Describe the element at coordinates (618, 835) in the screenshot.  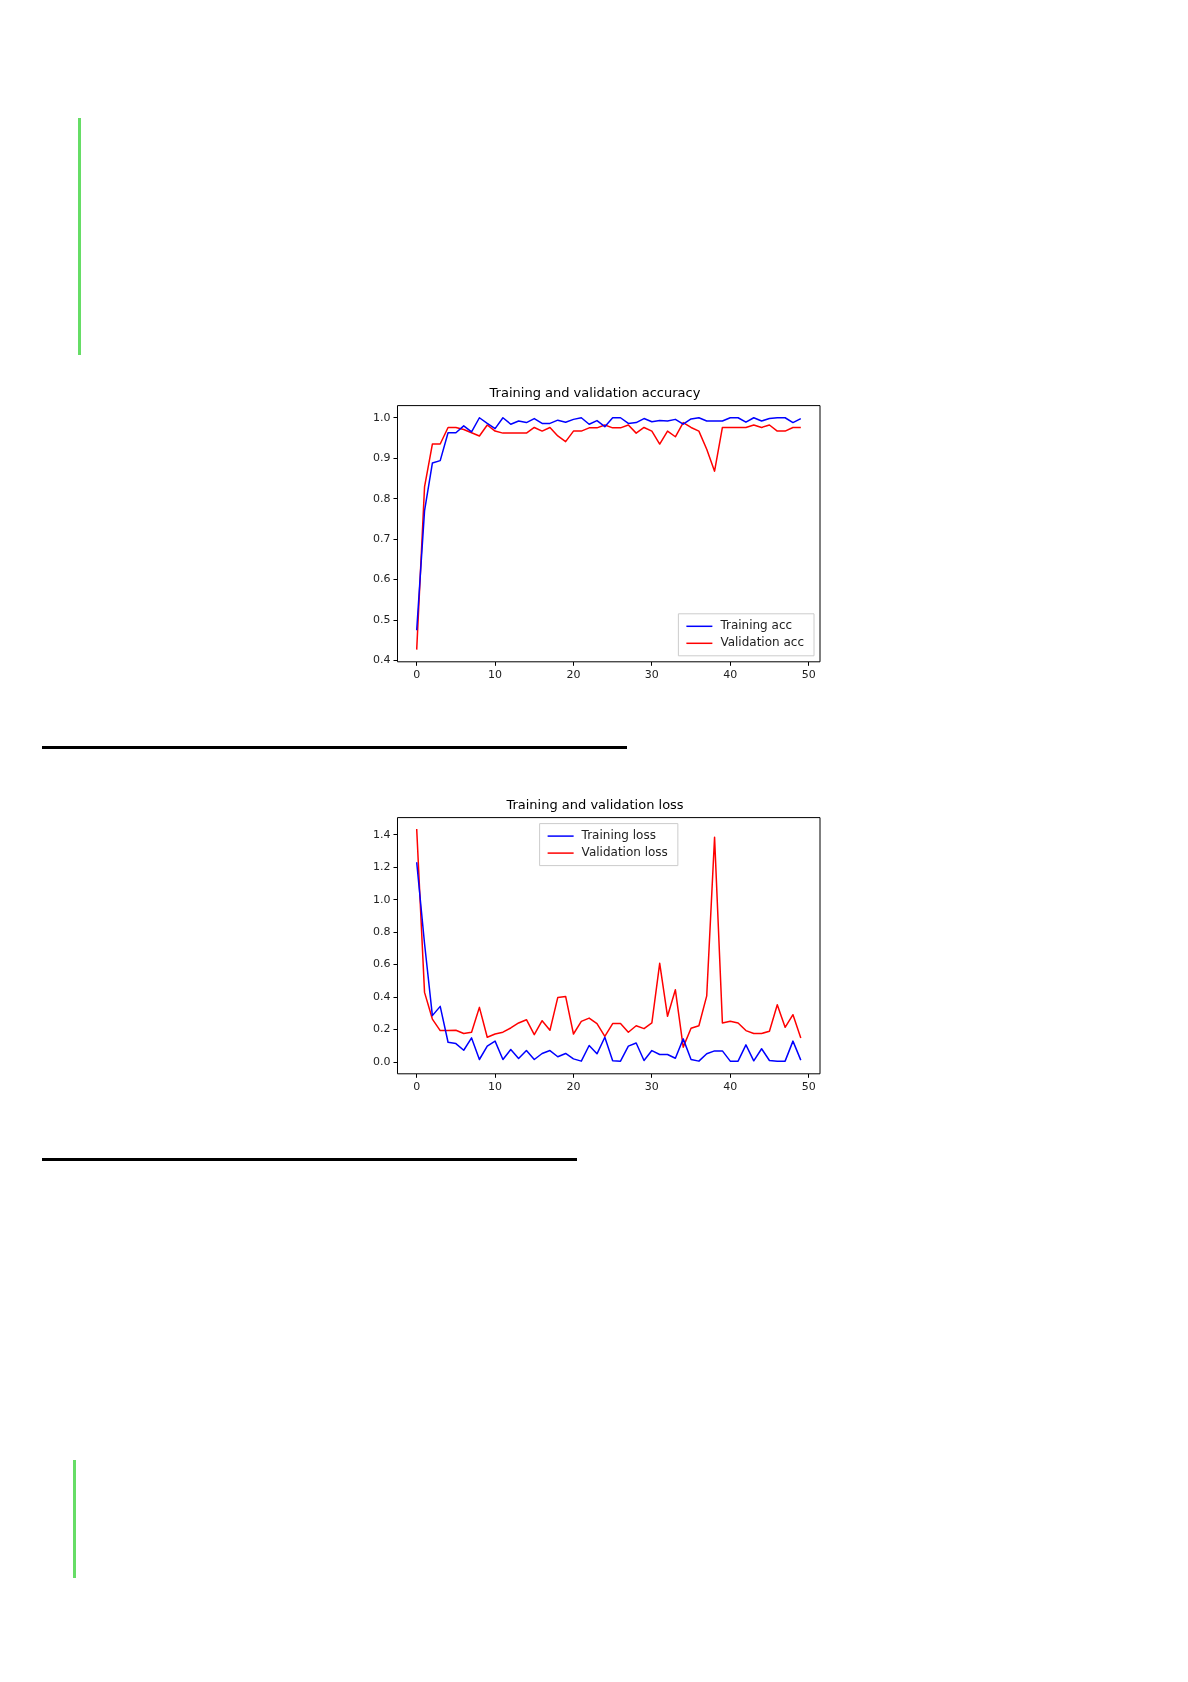
I see `legend-label: Training loss` at that location.